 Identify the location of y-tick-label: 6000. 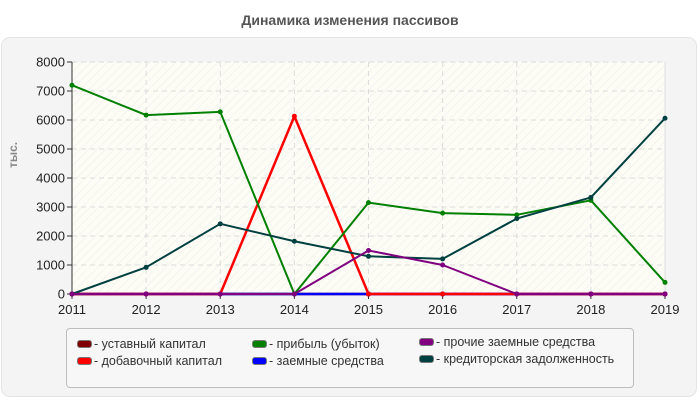
(50, 120).